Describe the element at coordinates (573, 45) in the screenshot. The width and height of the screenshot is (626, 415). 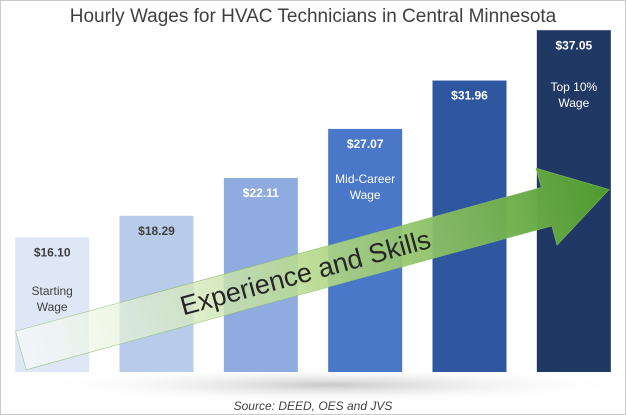
I see `value-label: $37.05` at that location.